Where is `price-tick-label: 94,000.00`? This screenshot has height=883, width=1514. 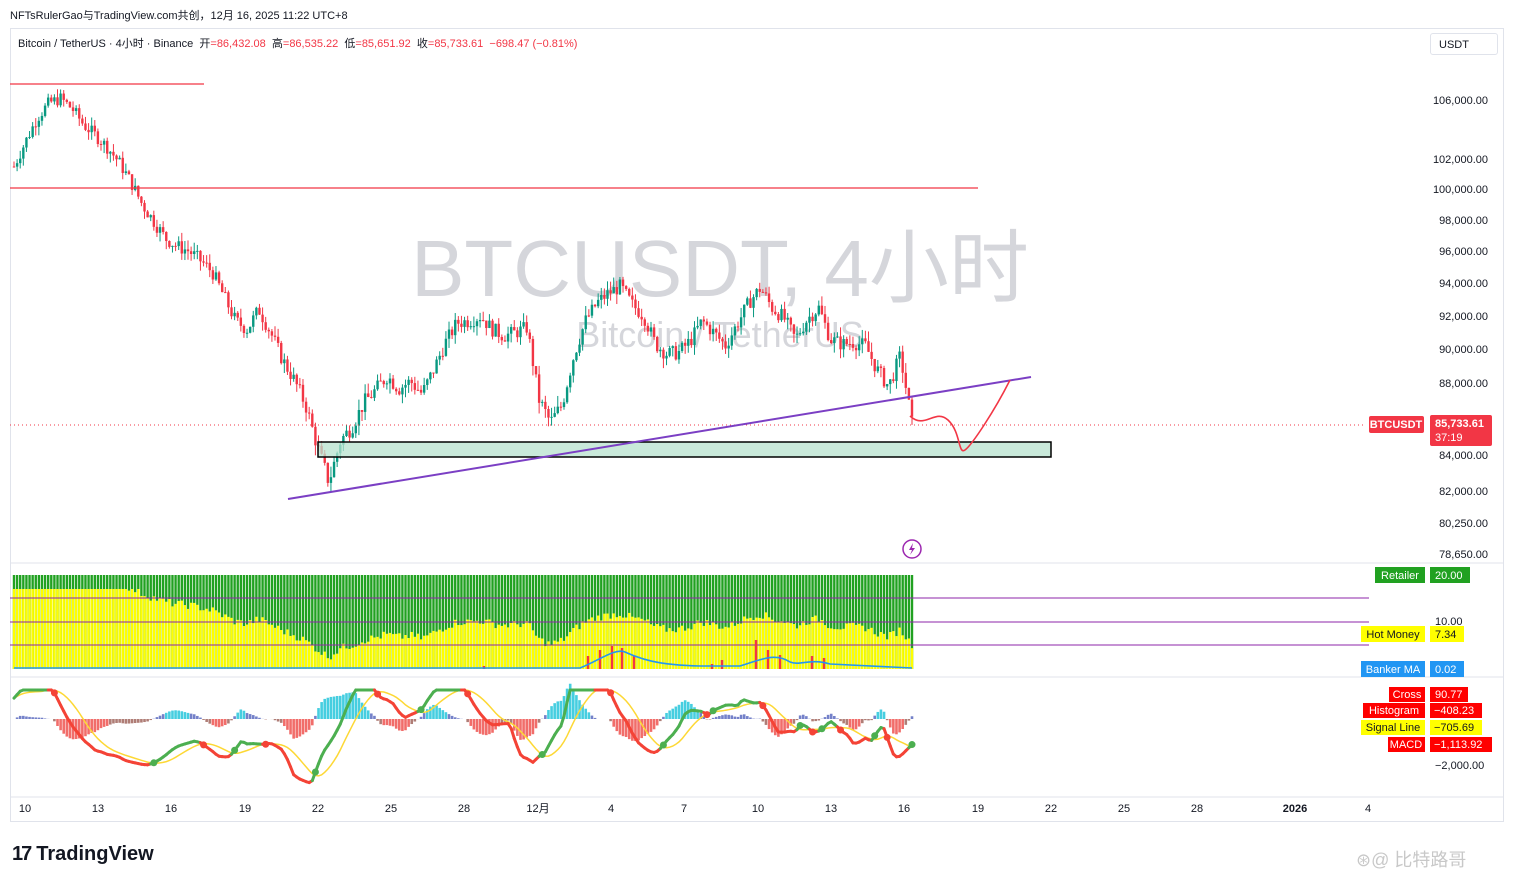
price-tick-label: 94,000.00 is located at coordinates (1463, 284).